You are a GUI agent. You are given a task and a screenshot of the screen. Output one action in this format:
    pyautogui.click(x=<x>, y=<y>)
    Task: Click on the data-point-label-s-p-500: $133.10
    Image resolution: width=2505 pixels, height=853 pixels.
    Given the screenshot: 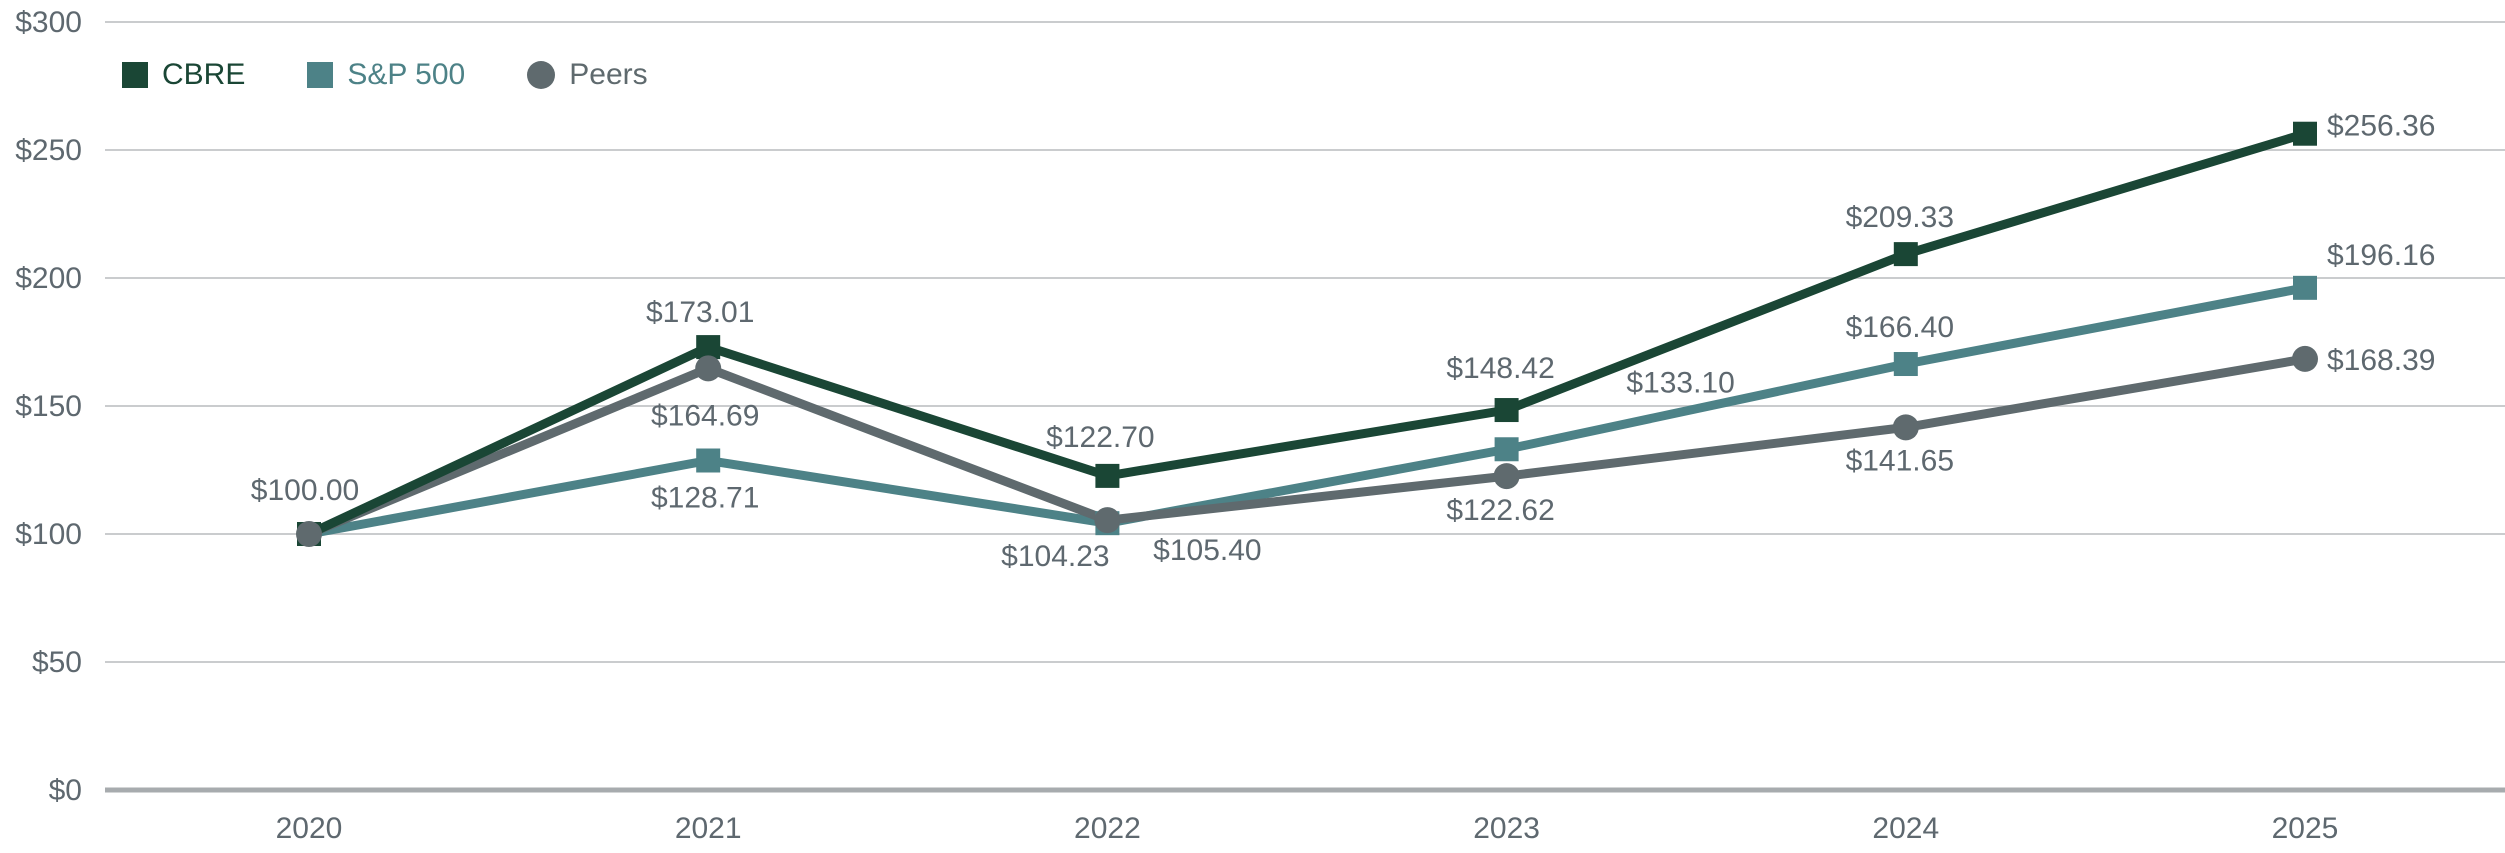 What is the action you would take?
    pyautogui.click(x=1680, y=382)
    